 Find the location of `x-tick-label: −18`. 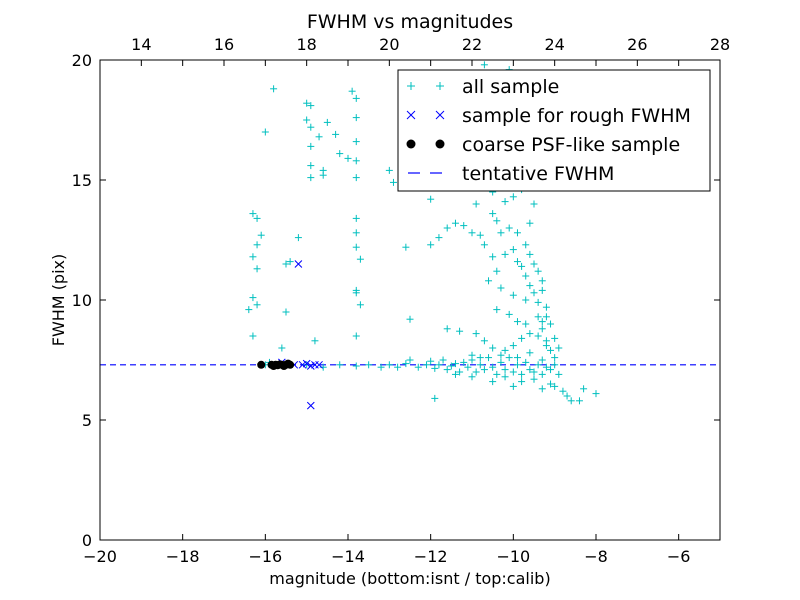

x-tick-label: −18 is located at coordinates (183, 556).